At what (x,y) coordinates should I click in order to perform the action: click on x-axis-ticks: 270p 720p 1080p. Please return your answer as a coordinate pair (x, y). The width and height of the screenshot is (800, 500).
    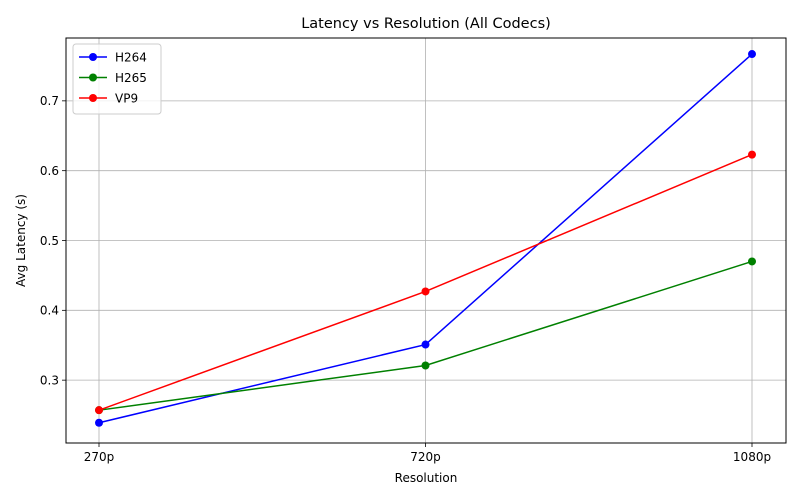
    Looking at the image, I should click on (427, 453).